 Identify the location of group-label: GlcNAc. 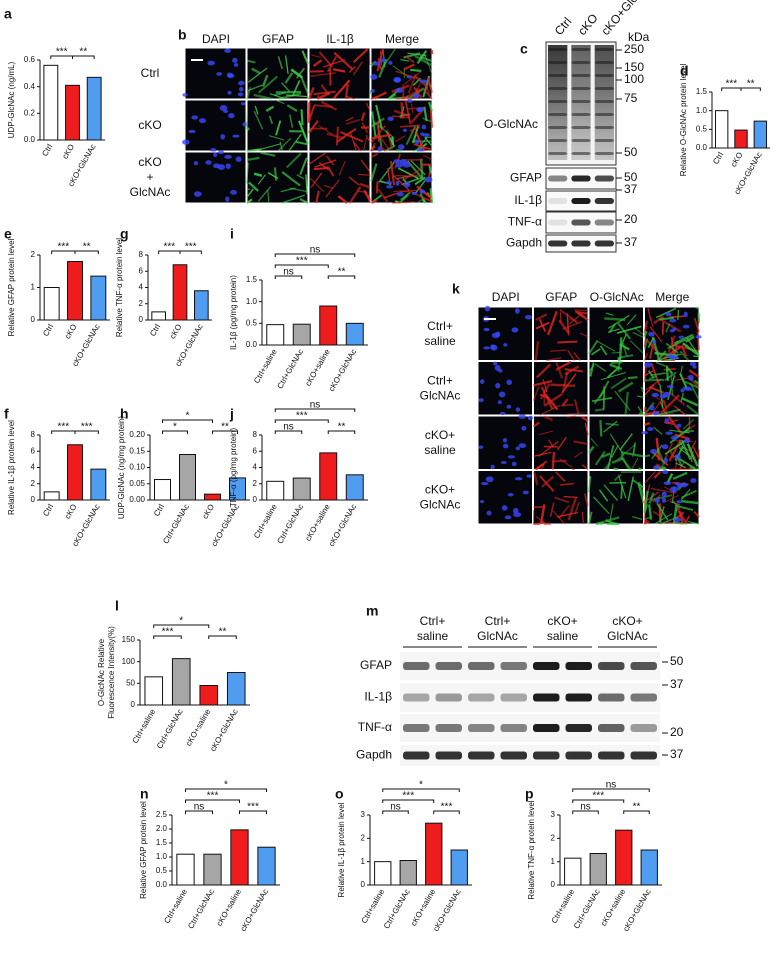
(627, 636).